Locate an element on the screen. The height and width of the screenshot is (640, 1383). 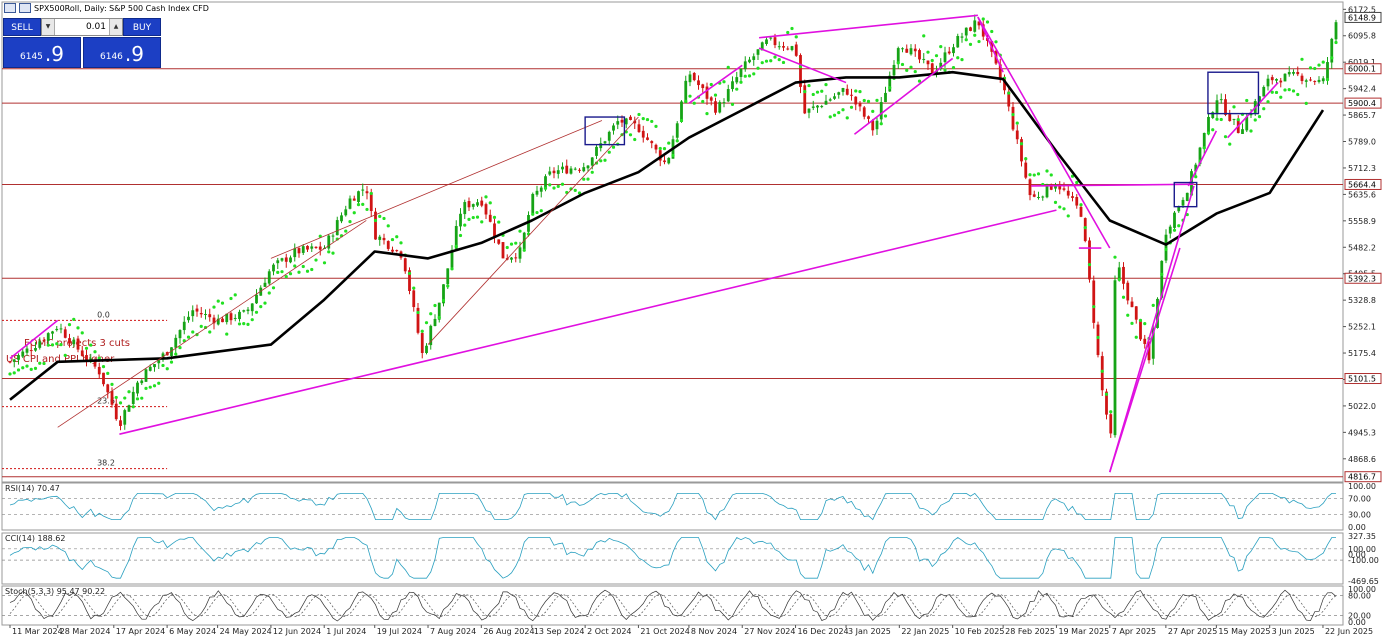
lot-increase-icon: ▲ is located at coordinates (115, 27).